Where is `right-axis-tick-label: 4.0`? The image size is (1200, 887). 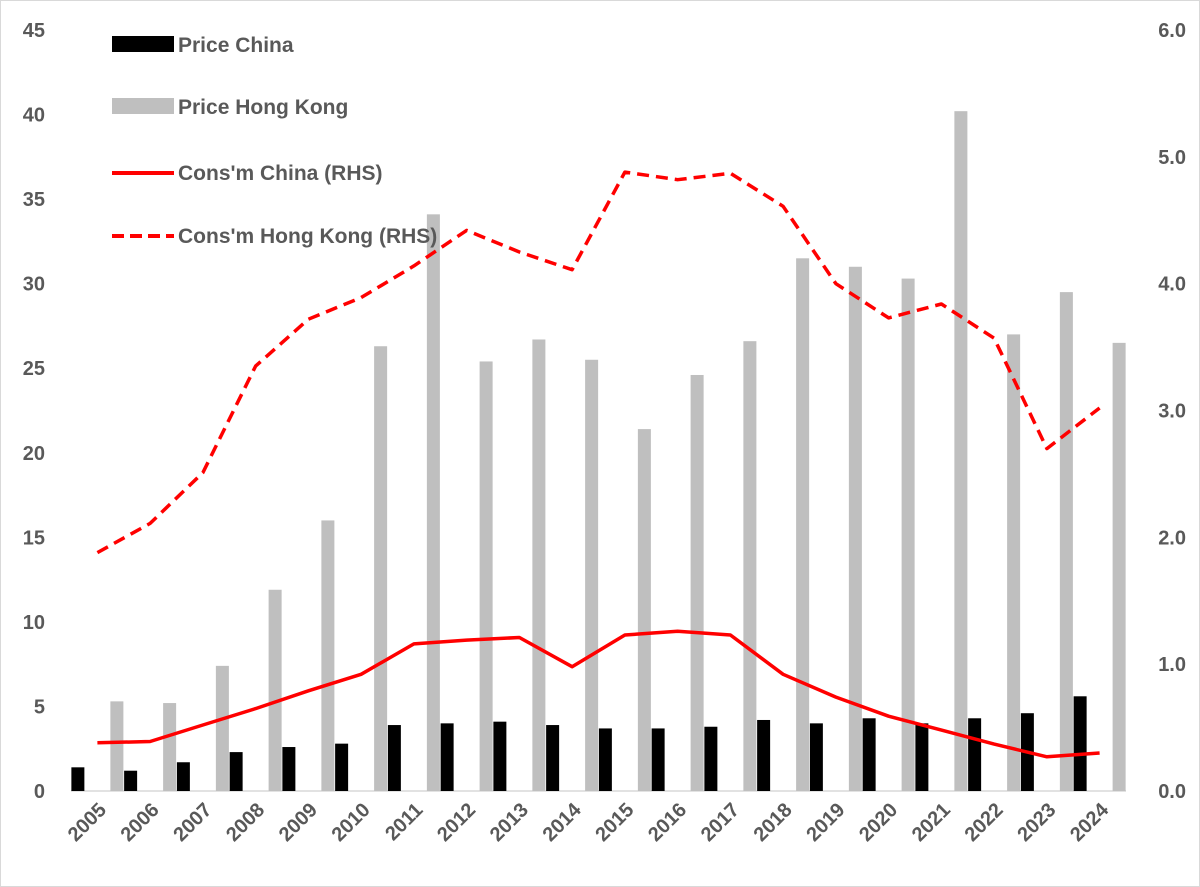 right-axis-tick-label: 4.0 is located at coordinates (1172, 285).